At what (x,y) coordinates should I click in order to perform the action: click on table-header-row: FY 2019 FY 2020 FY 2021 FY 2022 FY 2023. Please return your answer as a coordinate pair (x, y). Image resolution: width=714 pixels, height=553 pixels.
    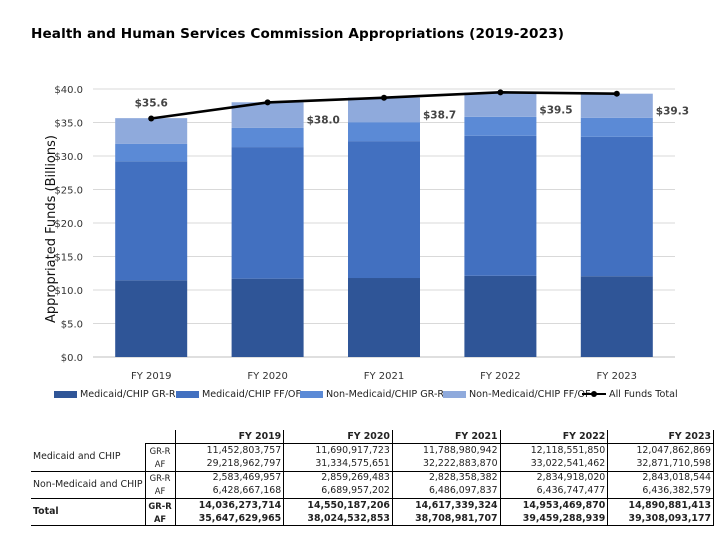
    Looking at the image, I should click on (372, 437).